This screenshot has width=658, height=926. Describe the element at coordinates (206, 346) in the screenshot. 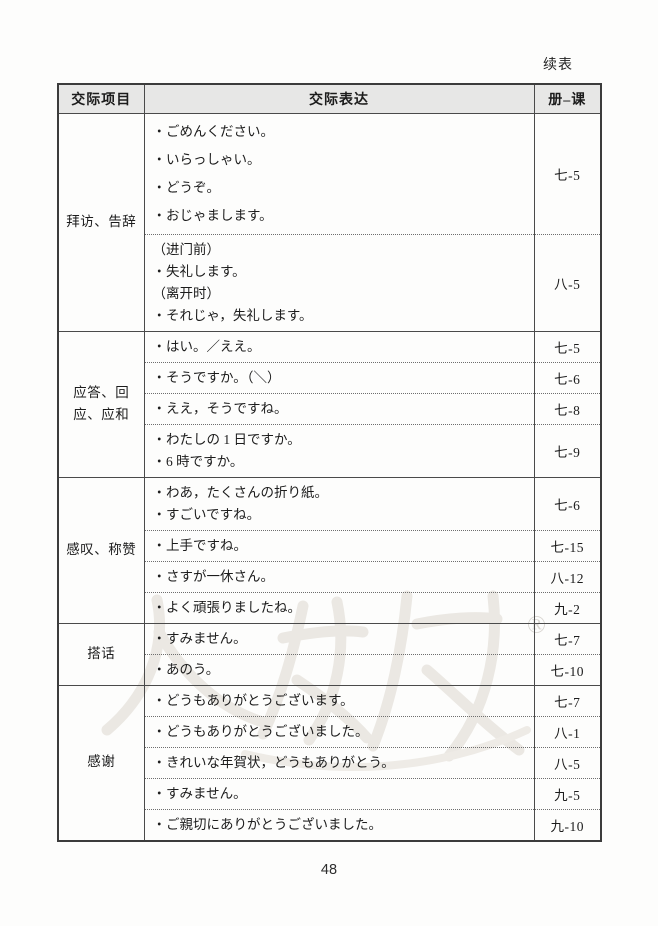

I see `expression-line: ・はい。／ええ。` at that location.